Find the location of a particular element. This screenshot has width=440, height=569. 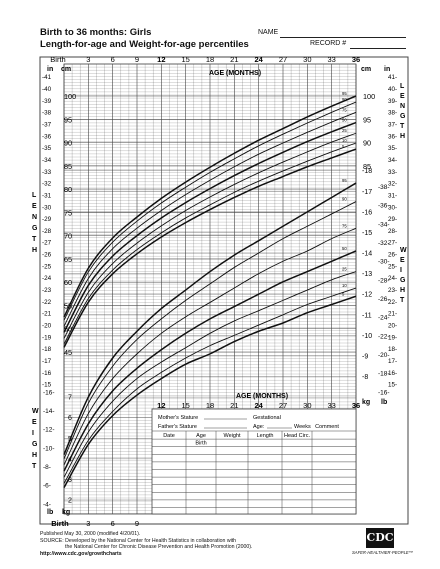

name-field is located at coordinates (343, 33).